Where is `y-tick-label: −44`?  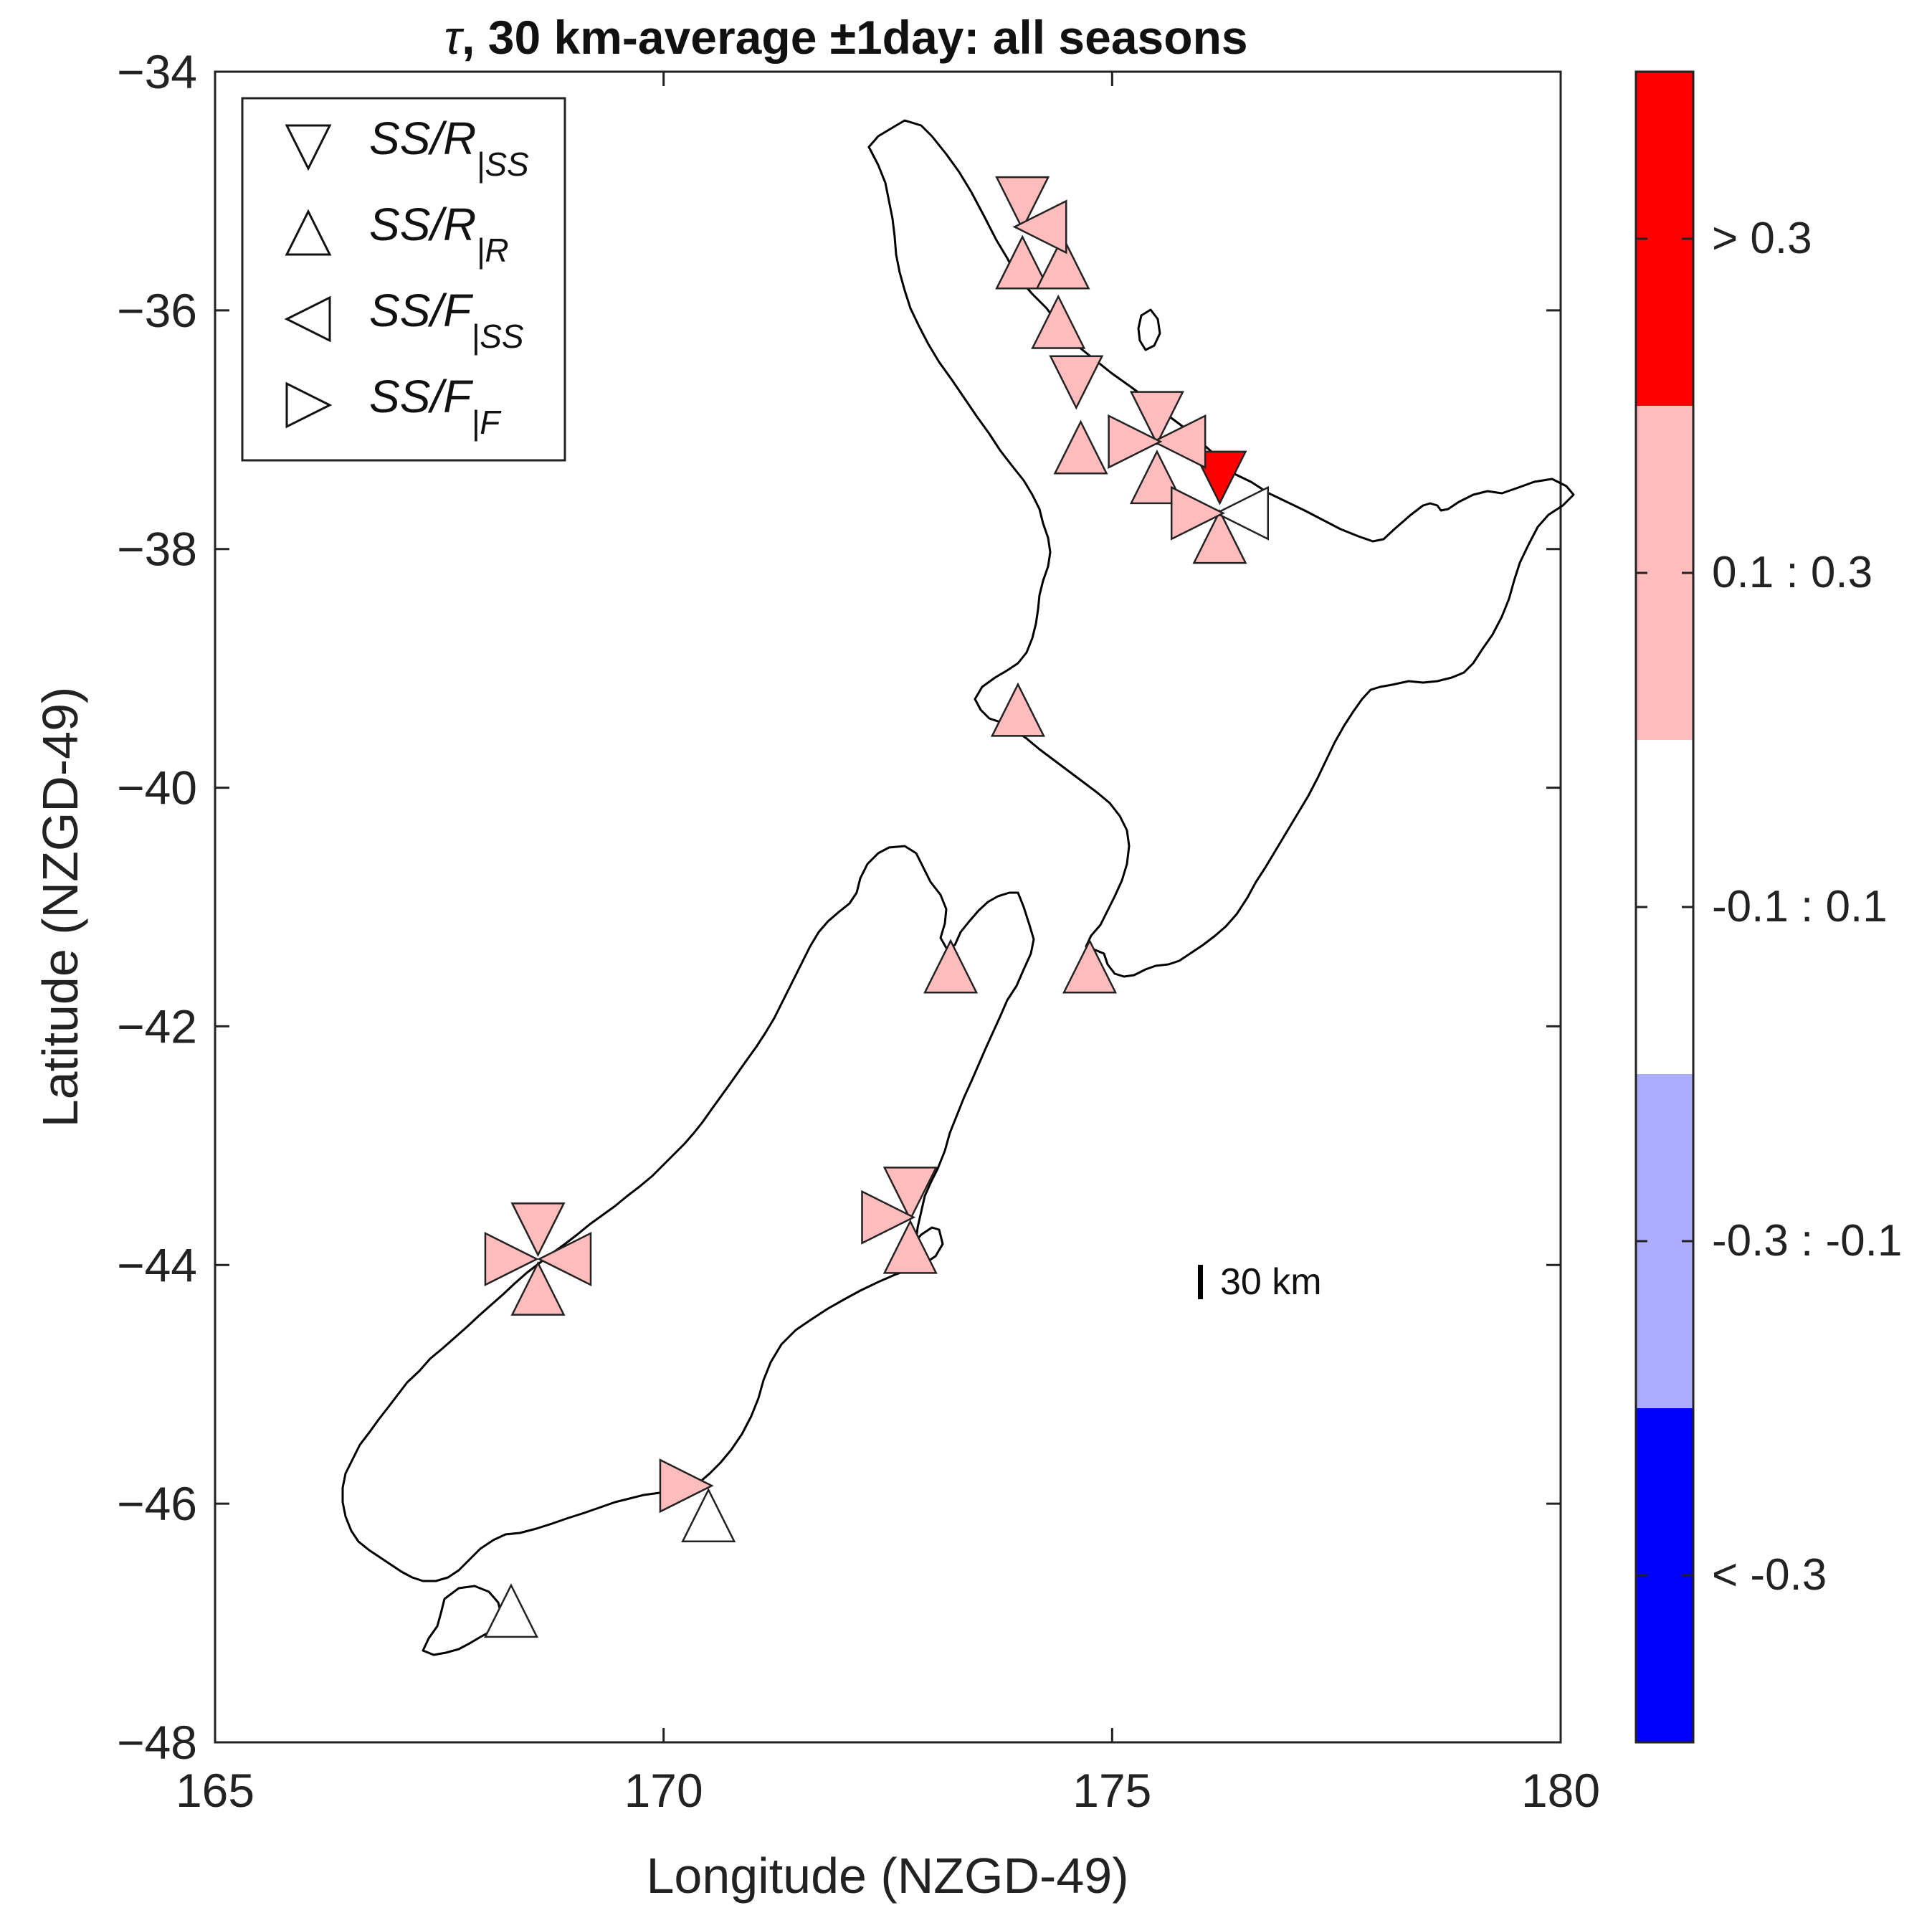 y-tick-label: −44 is located at coordinates (157, 1265).